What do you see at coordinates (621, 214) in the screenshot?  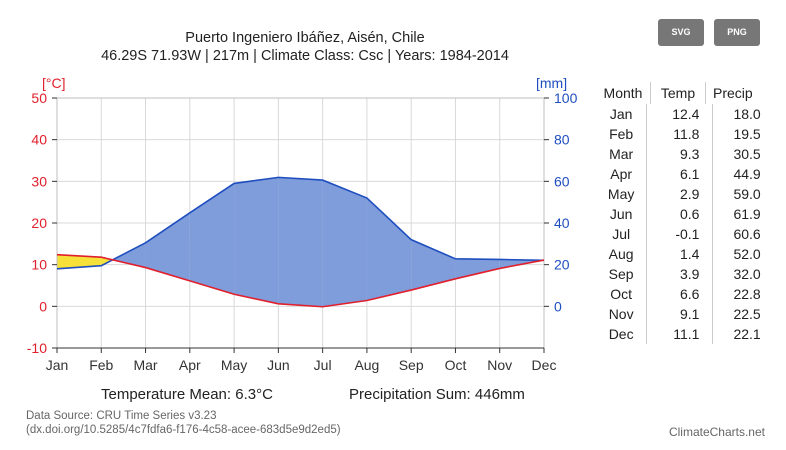 I see `table-cell-month: Jun` at bounding box center [621, 214].